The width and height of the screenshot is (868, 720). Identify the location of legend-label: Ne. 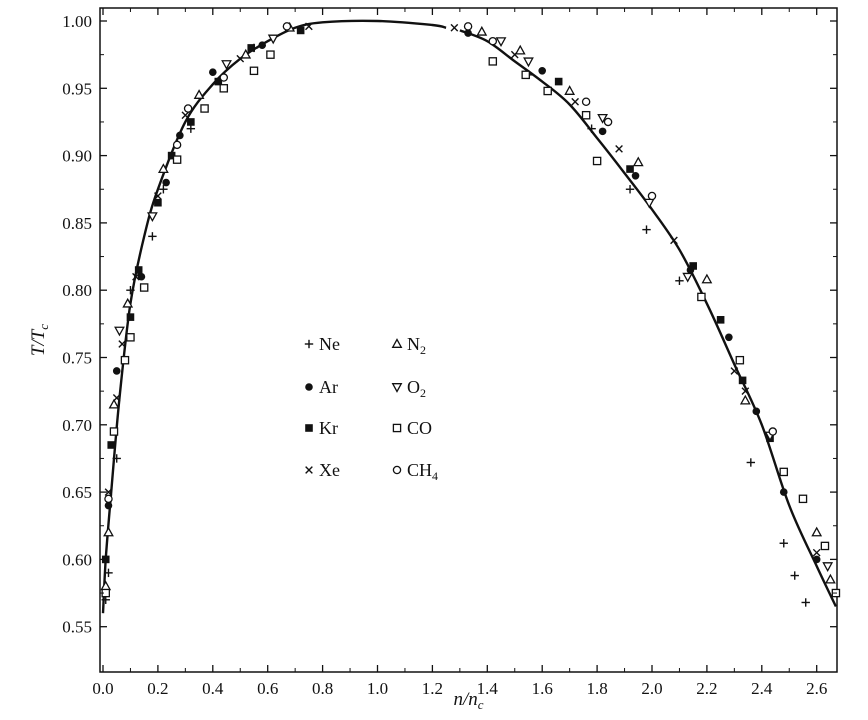
(329, 344).